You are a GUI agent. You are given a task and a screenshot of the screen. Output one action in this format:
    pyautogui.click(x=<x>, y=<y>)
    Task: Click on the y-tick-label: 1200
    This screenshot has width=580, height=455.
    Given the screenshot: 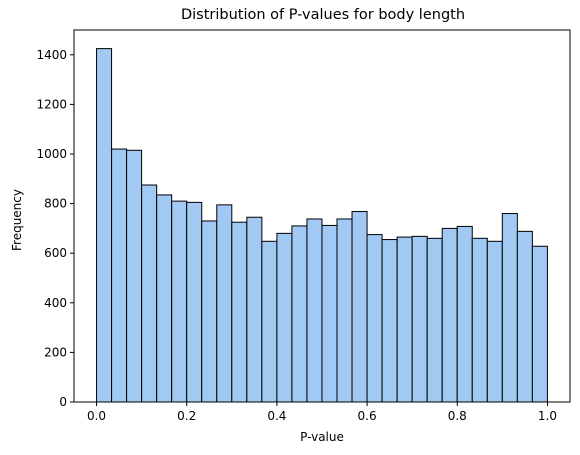 What is the action you would take?
    pyautogui.click(x=51, y=104)
    